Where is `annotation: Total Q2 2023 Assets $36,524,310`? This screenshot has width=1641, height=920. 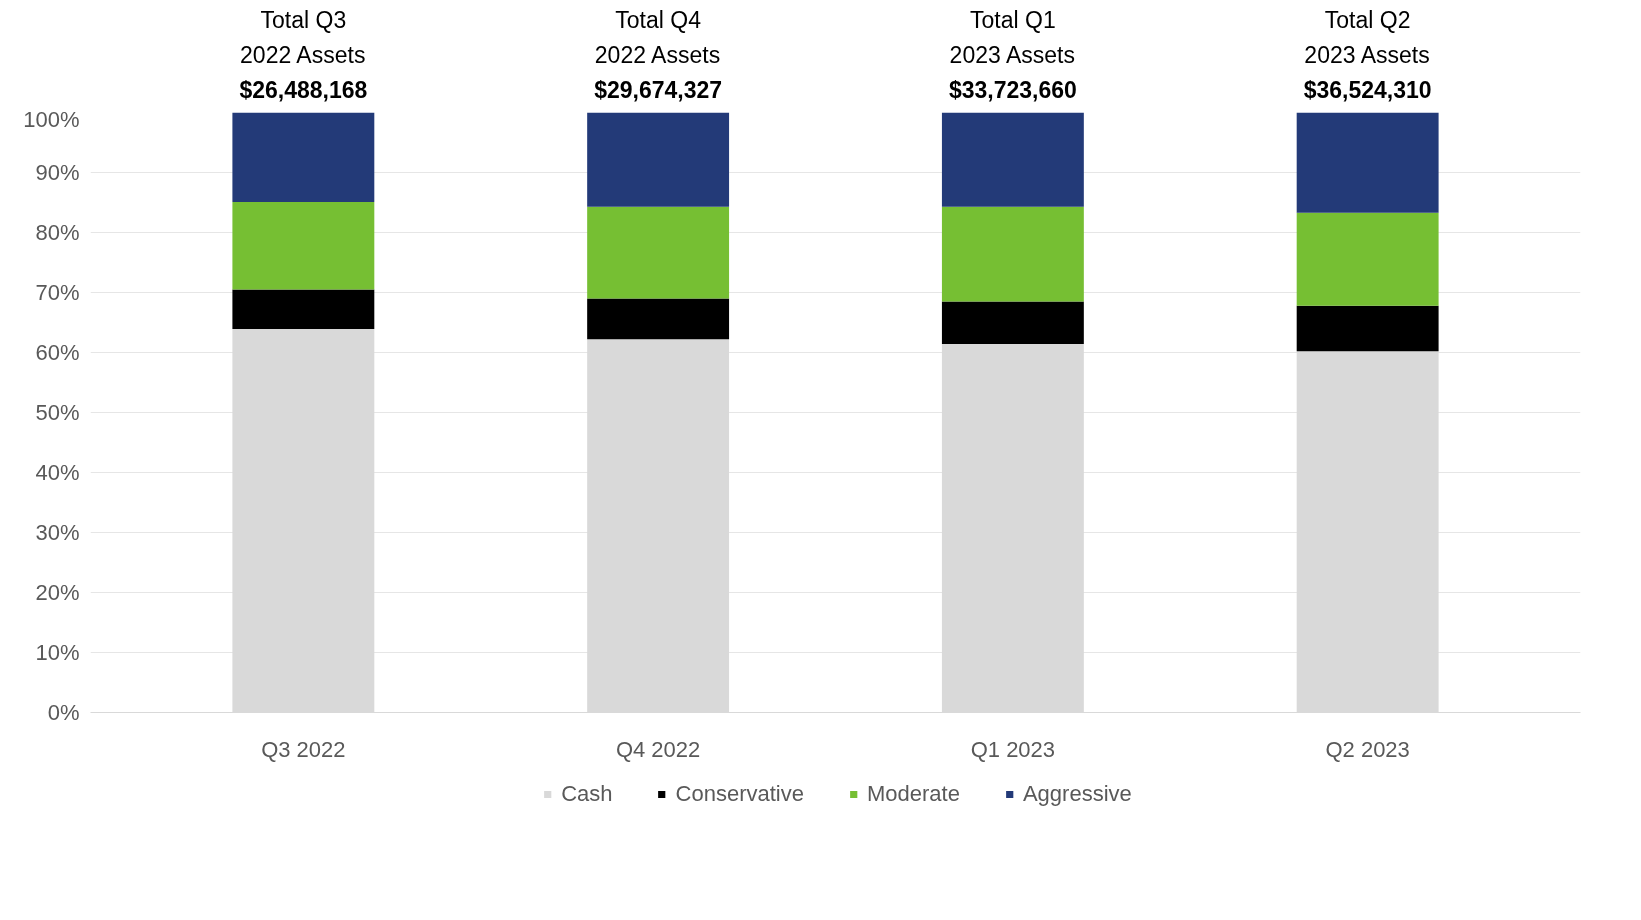 annotation: Total Q2 2023 Assets $36,524,310 is located at coordinates (1367, 54).